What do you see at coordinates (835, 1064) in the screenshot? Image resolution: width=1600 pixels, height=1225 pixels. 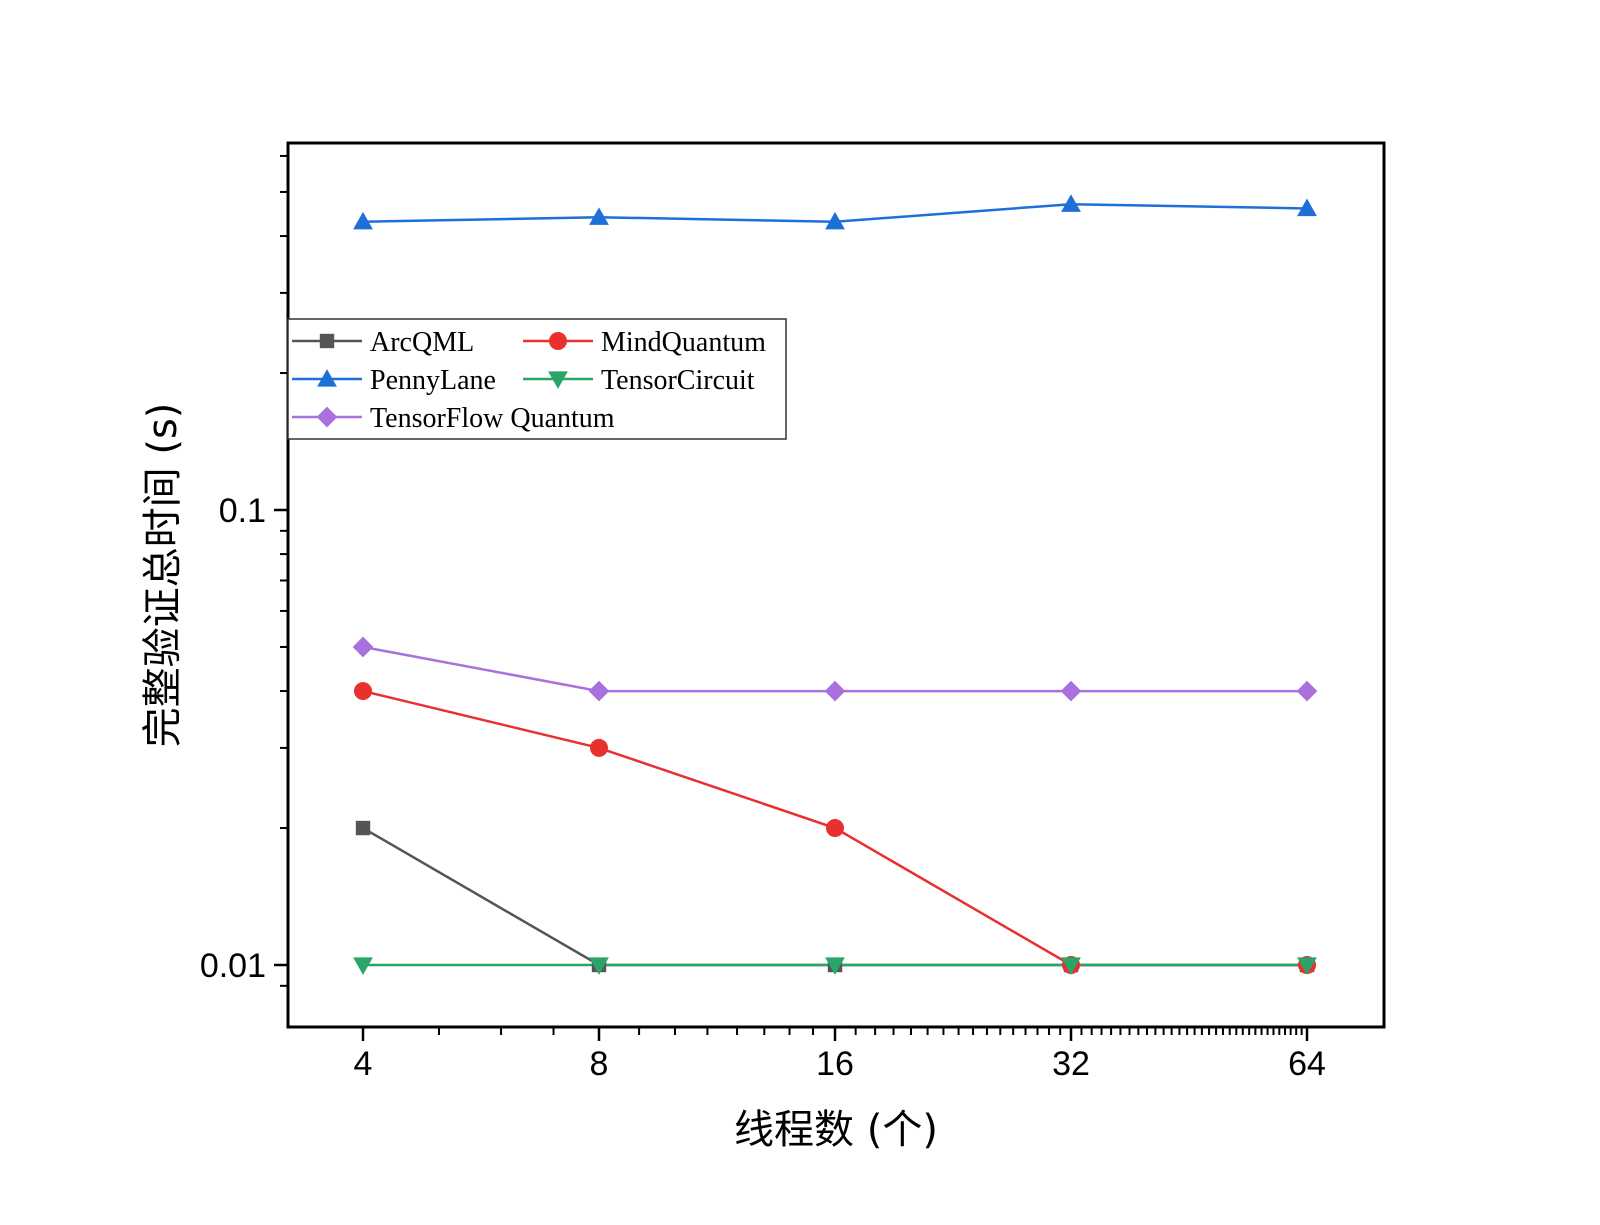 I see `x-tick-label: 16` at bounding box center [835, 1064].